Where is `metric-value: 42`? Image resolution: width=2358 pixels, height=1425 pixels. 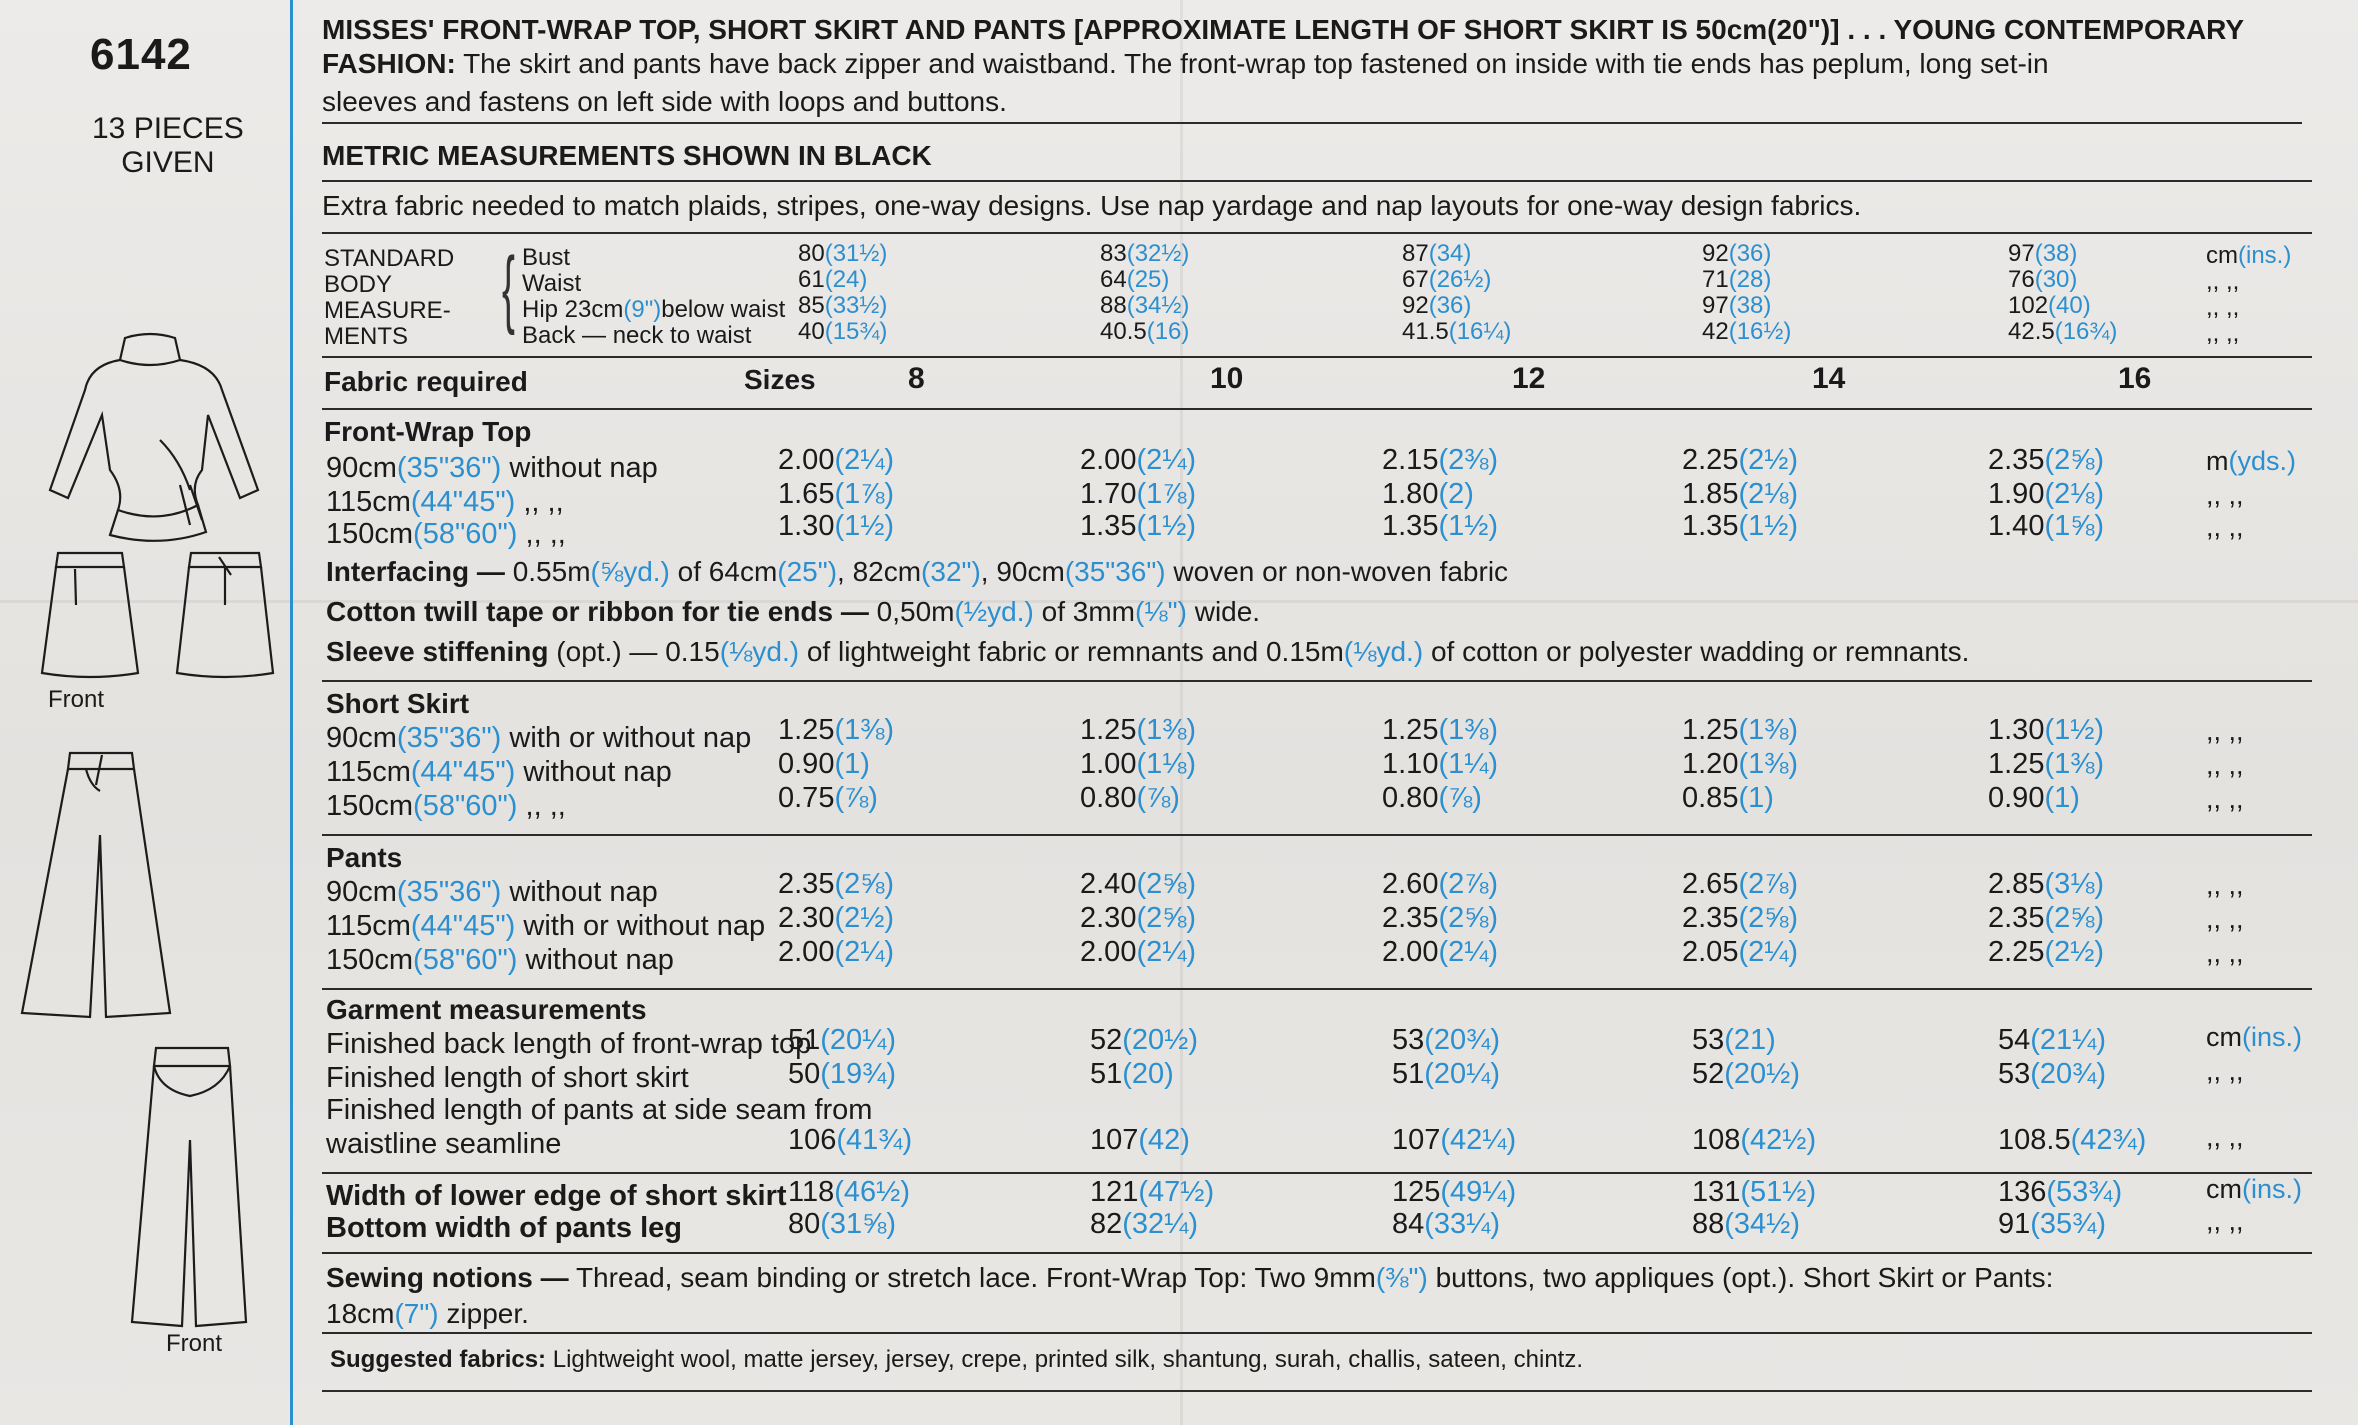 metric-value: 42 is located at coordinates (1715, 331).